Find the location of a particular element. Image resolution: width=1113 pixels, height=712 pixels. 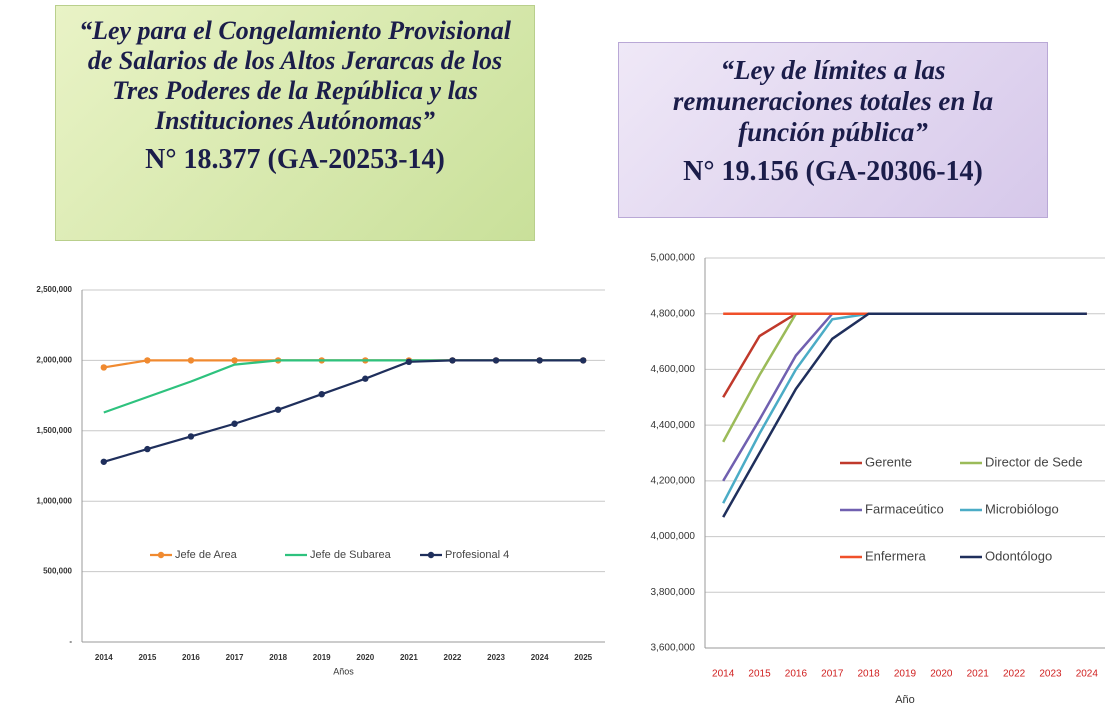

y-tick-label: 4,800,000 is located at coordinates (673, 313).